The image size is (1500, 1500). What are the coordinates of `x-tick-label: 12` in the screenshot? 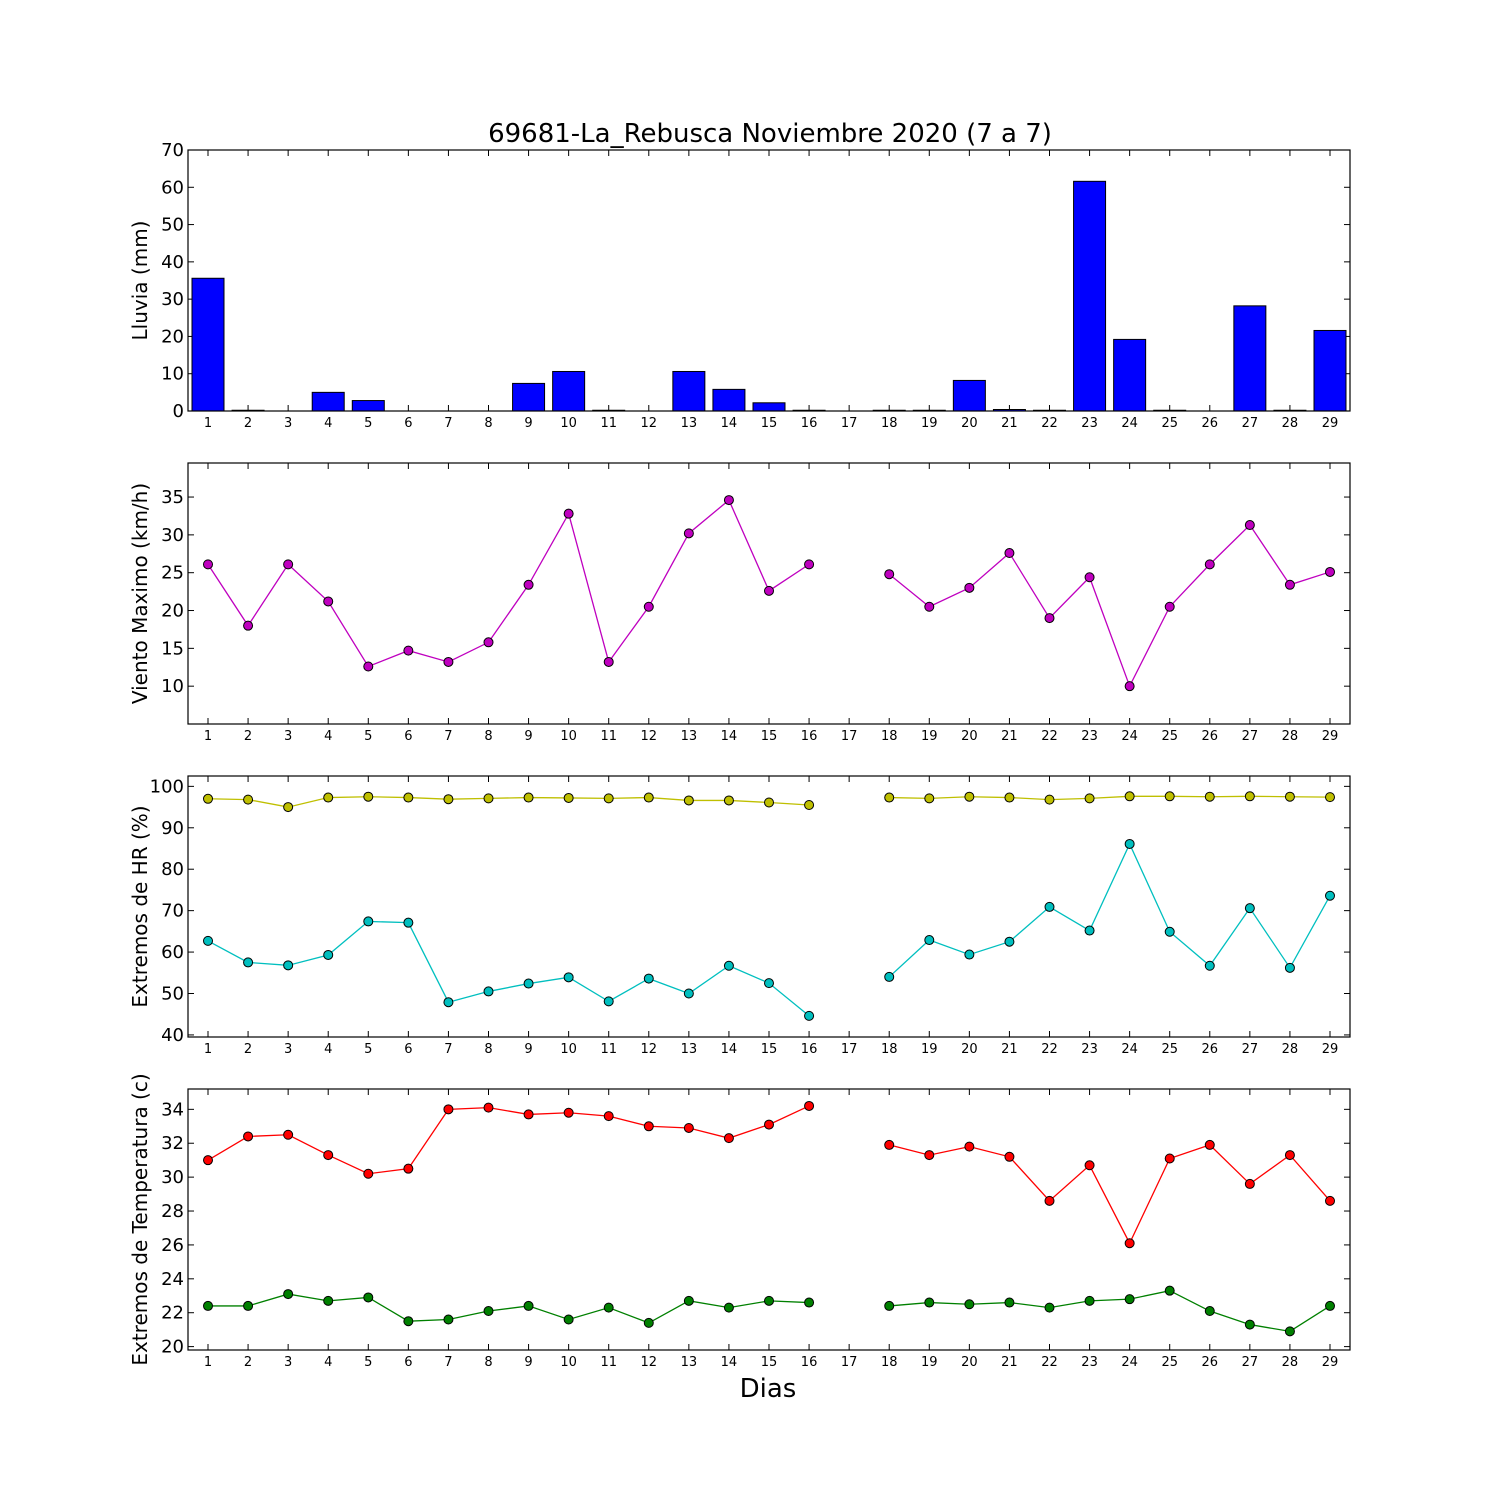 It's located at (649, 736).